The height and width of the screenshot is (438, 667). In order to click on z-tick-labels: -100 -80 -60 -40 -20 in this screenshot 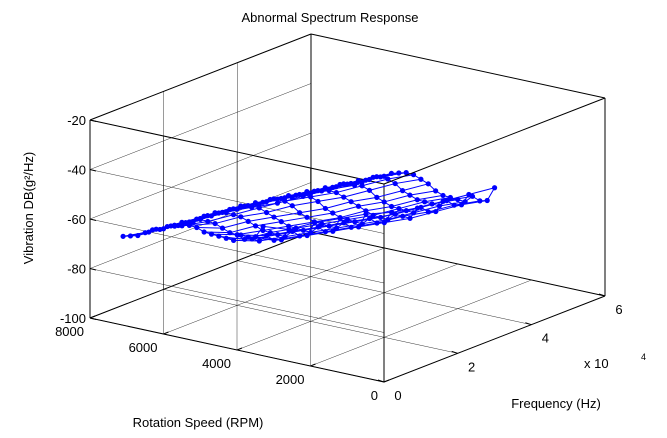, I will do `click(73, 219)`.